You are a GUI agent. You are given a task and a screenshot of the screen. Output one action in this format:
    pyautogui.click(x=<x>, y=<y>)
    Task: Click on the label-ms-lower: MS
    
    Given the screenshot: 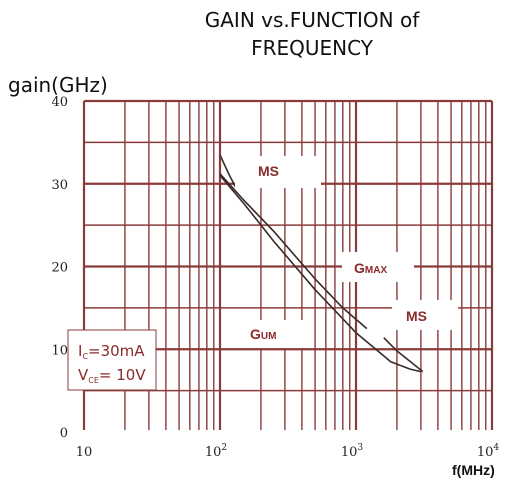 What is the action you would take?
    pyautogui.click(x=425, y=315)
    